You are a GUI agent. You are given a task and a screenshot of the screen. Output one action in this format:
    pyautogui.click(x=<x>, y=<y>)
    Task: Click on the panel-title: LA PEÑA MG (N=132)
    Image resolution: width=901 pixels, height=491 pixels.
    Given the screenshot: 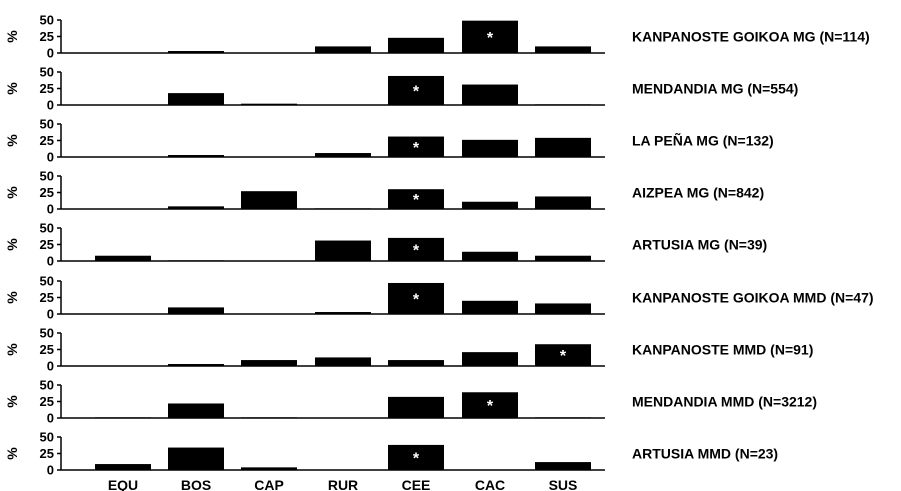 What is the action you would take?
    pyautogui.click(x=703, y=140)
    